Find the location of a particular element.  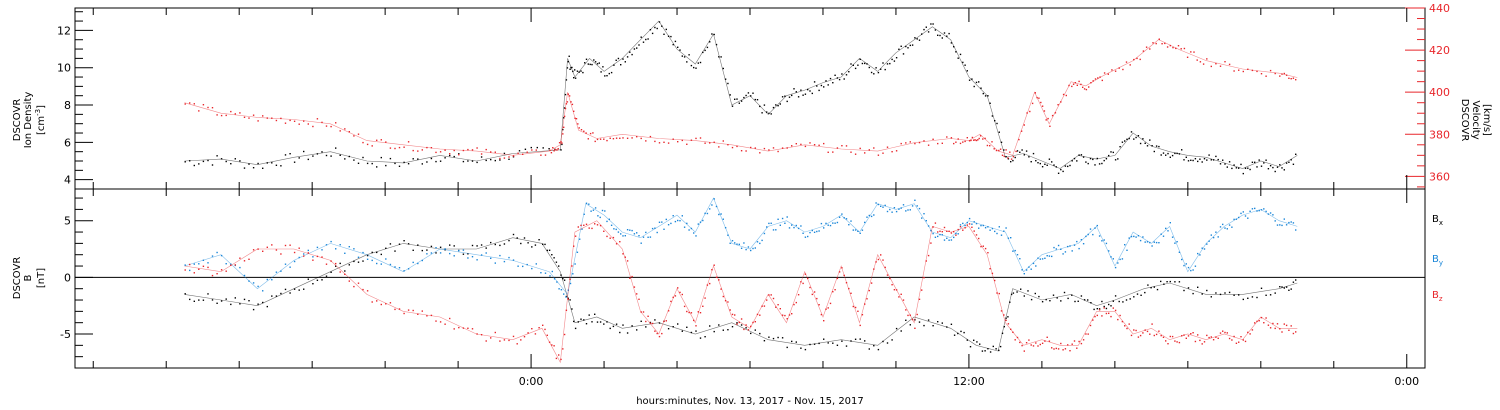

top-left-tick-label: 12 is located at coordinates (64, 30).